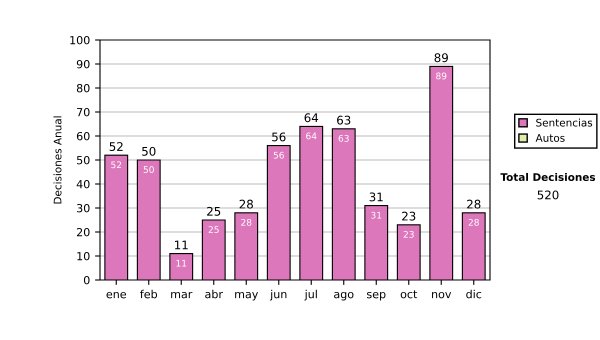  Describe the element at coordinates (181, 263) in the screenshot. I see `data-label: 11` at that location.